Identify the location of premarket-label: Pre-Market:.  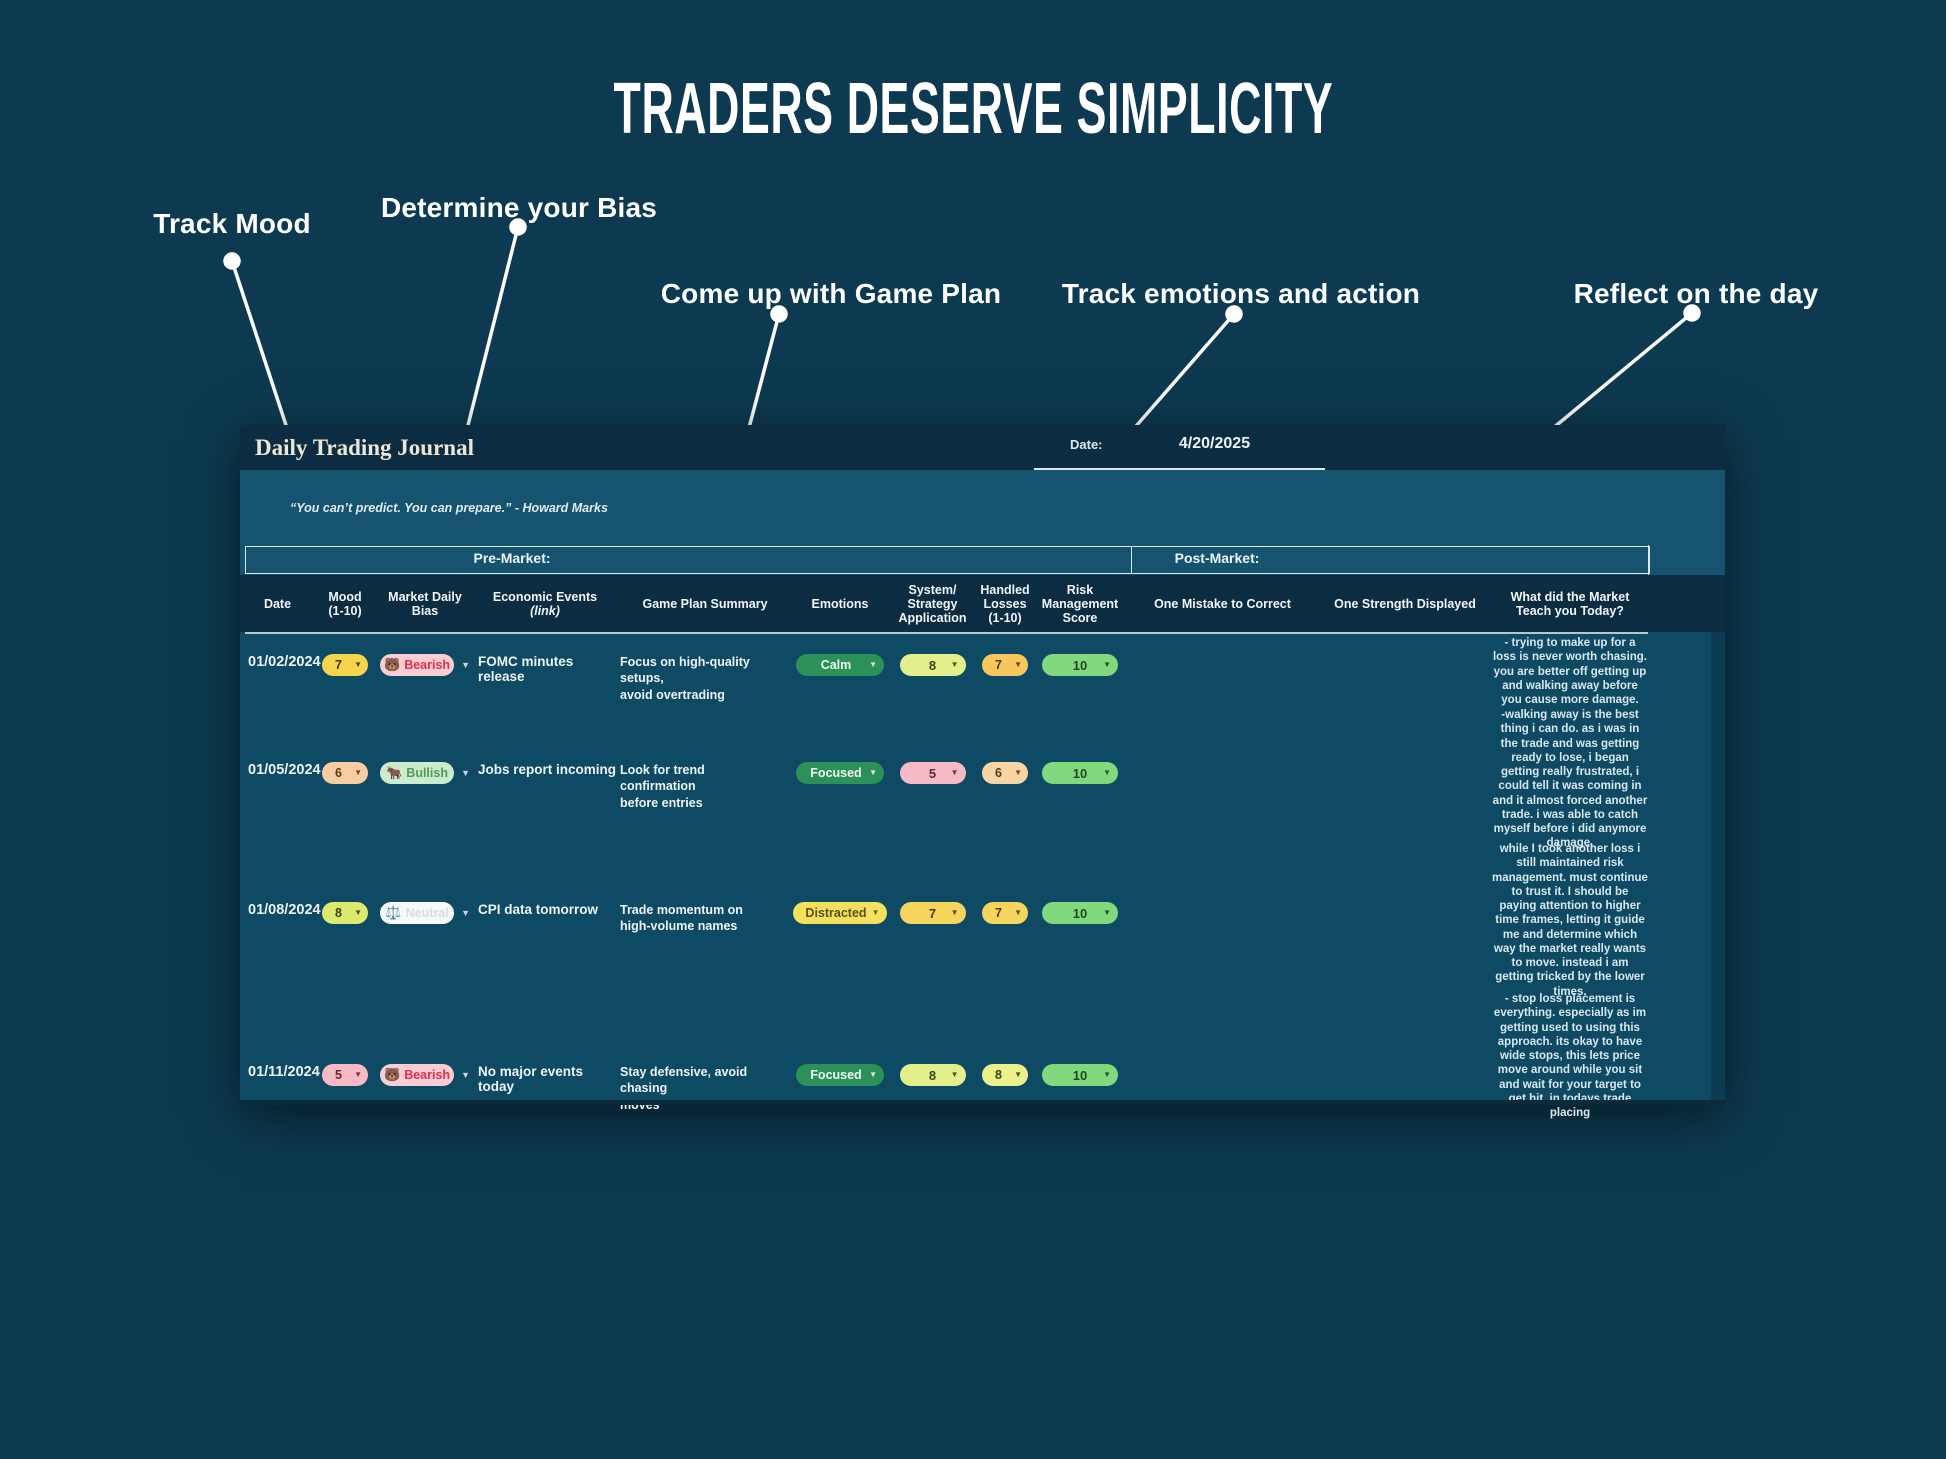
(512, 558).